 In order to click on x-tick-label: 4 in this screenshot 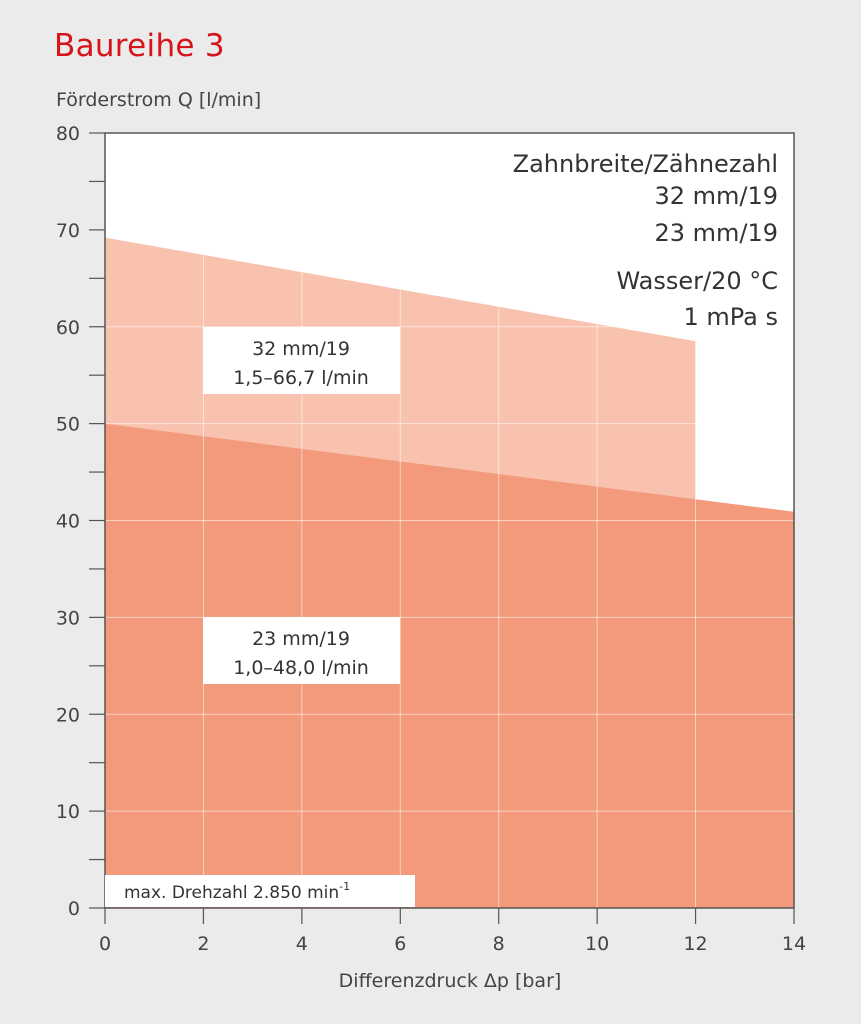, I will do `click(302, 944)`.